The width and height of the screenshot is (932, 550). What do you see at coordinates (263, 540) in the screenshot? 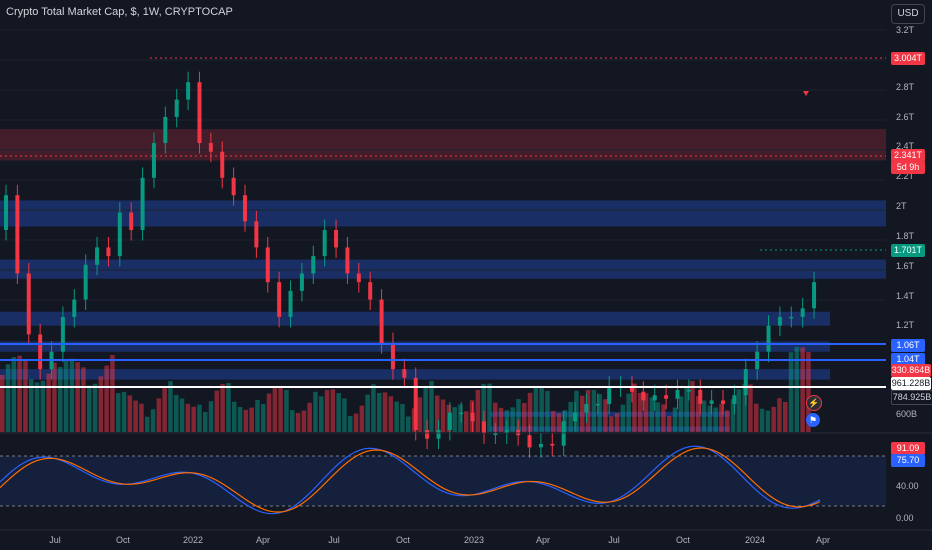
I see `time-label: Apr` at bounding box center [263, 540].